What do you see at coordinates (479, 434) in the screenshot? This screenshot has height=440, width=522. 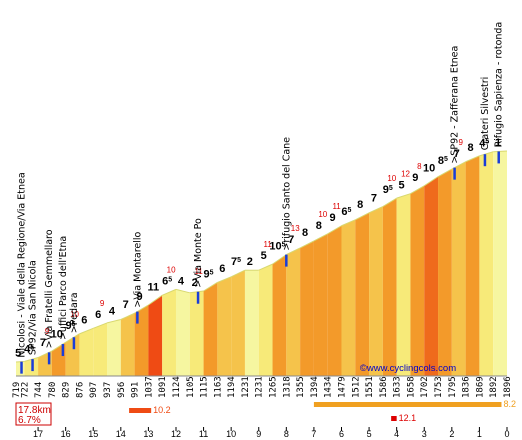 I see `km-tick-label: 1` at bounding box center [479, 434].